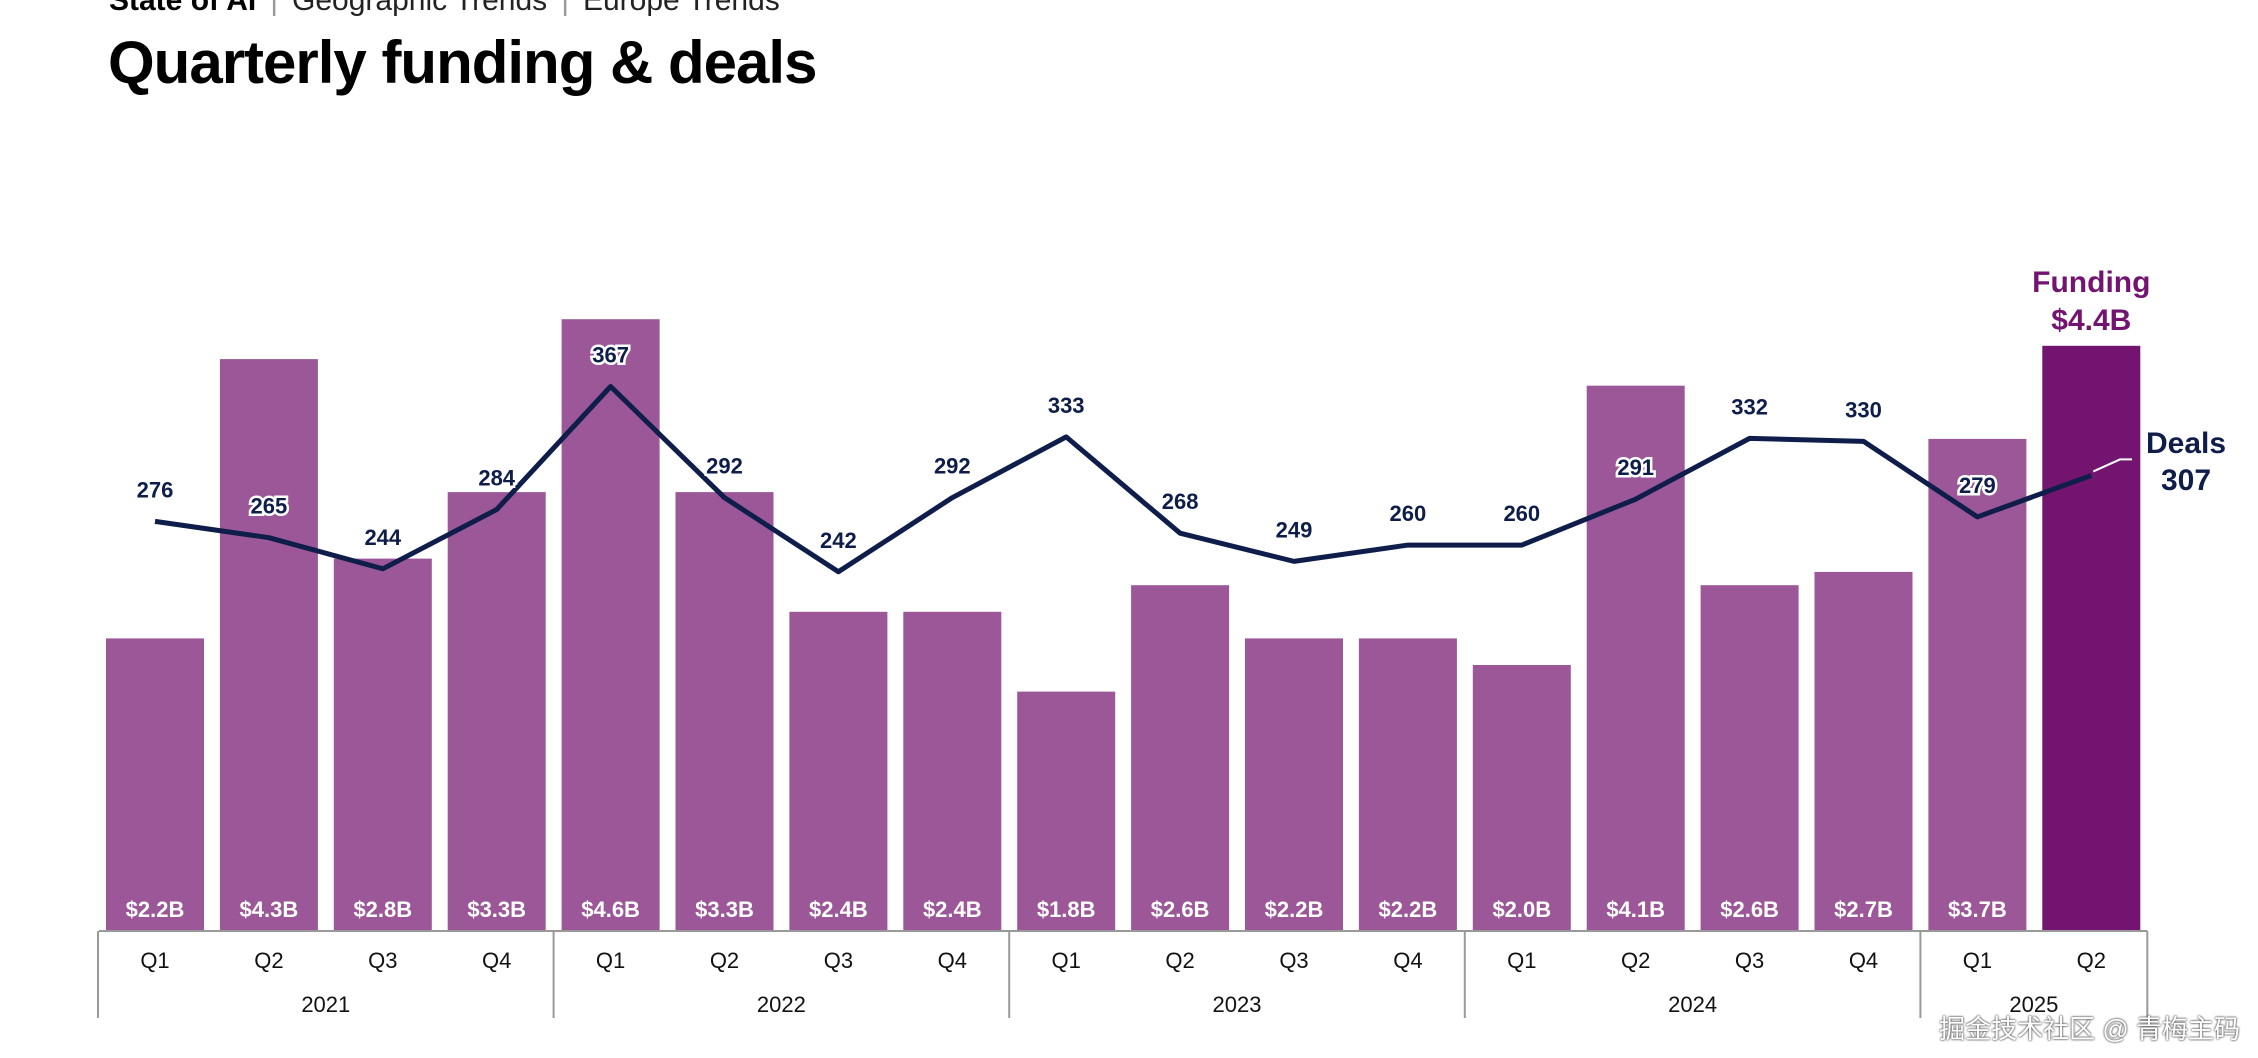 The image size is (2258, 1058). What do you see at coordinates (1692, 1004) in the screenshot?
I see `year-label: 2024` at bounding box center [1692, 1004].